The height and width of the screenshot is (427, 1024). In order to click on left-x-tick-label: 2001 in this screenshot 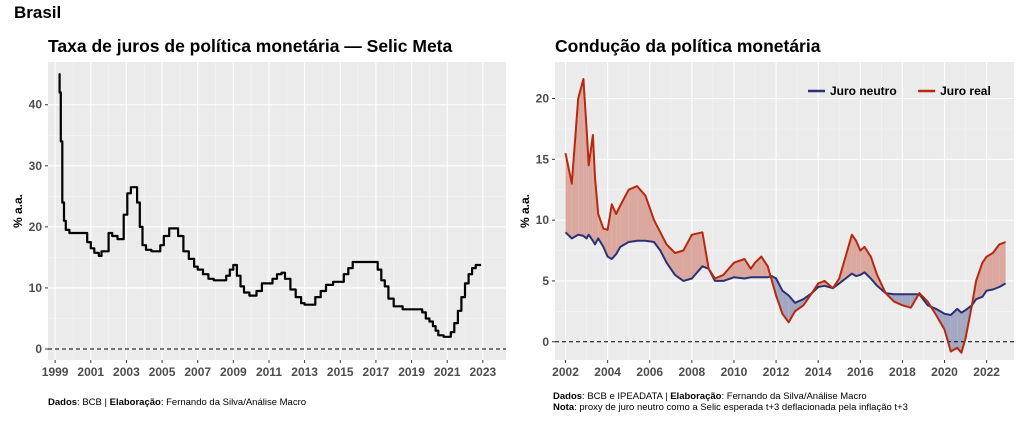, I will do `click(90, 372)`.